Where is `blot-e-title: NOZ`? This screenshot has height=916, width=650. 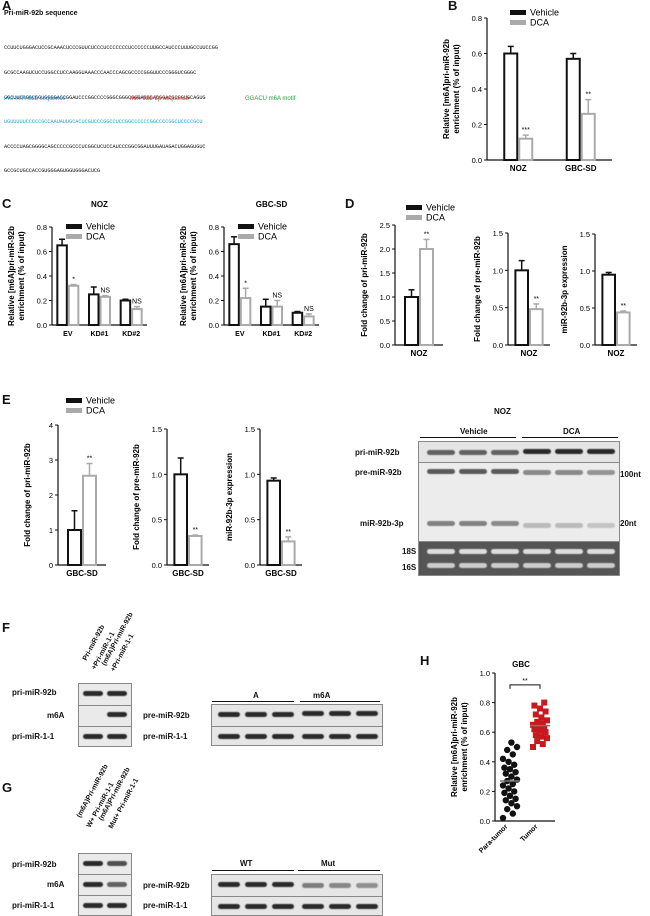
blot-e-title: NOZ is located at coordinates (502, 411).